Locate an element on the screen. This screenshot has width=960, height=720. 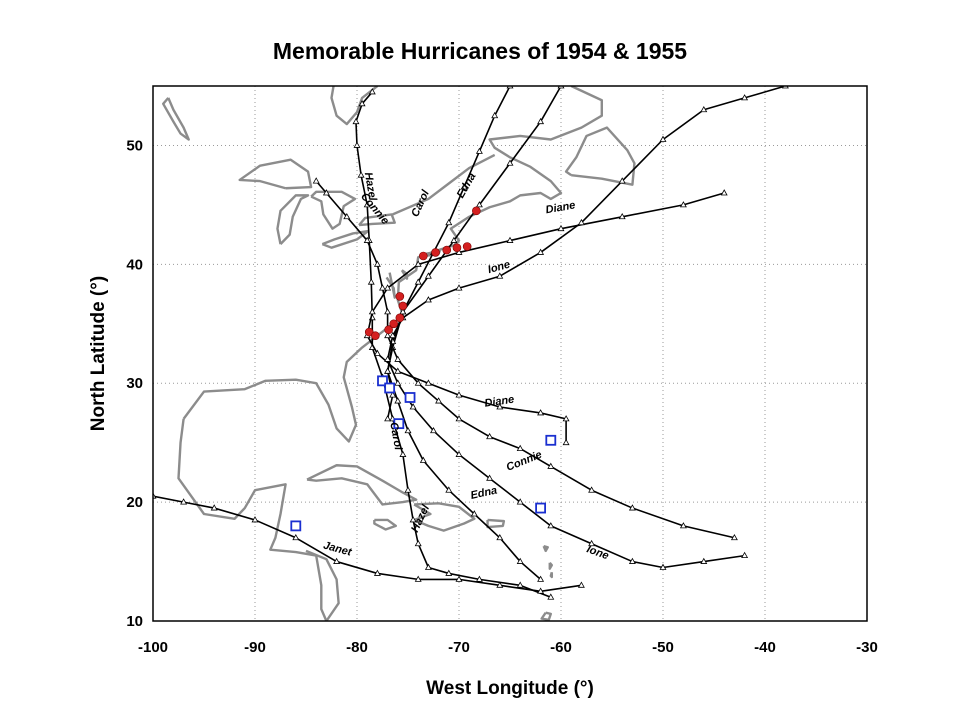
track-label-ione-12: Ione is located at coordinates (597, 552).